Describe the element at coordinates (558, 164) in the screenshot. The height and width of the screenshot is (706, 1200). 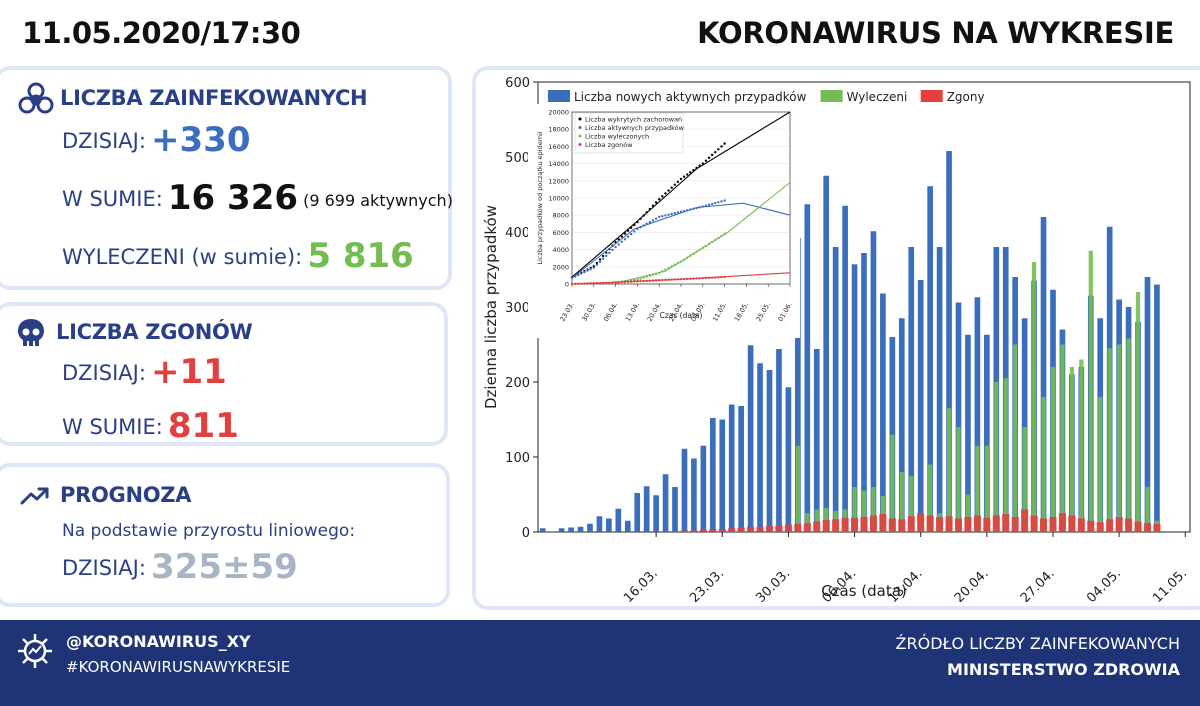
I see `inset-y-tick-label: 14000` at that location.